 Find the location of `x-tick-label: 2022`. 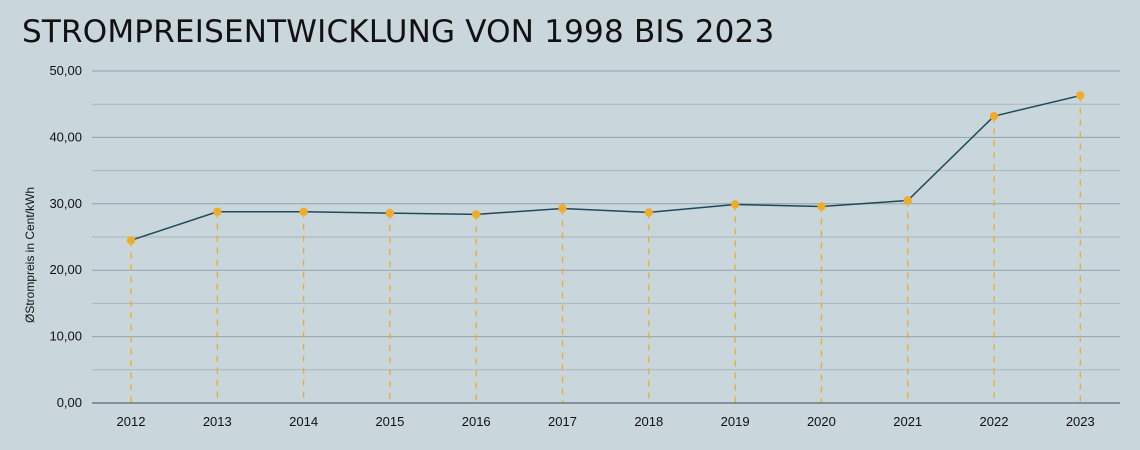

x-tick-label: 2022 is located at coordinates (994, 421).